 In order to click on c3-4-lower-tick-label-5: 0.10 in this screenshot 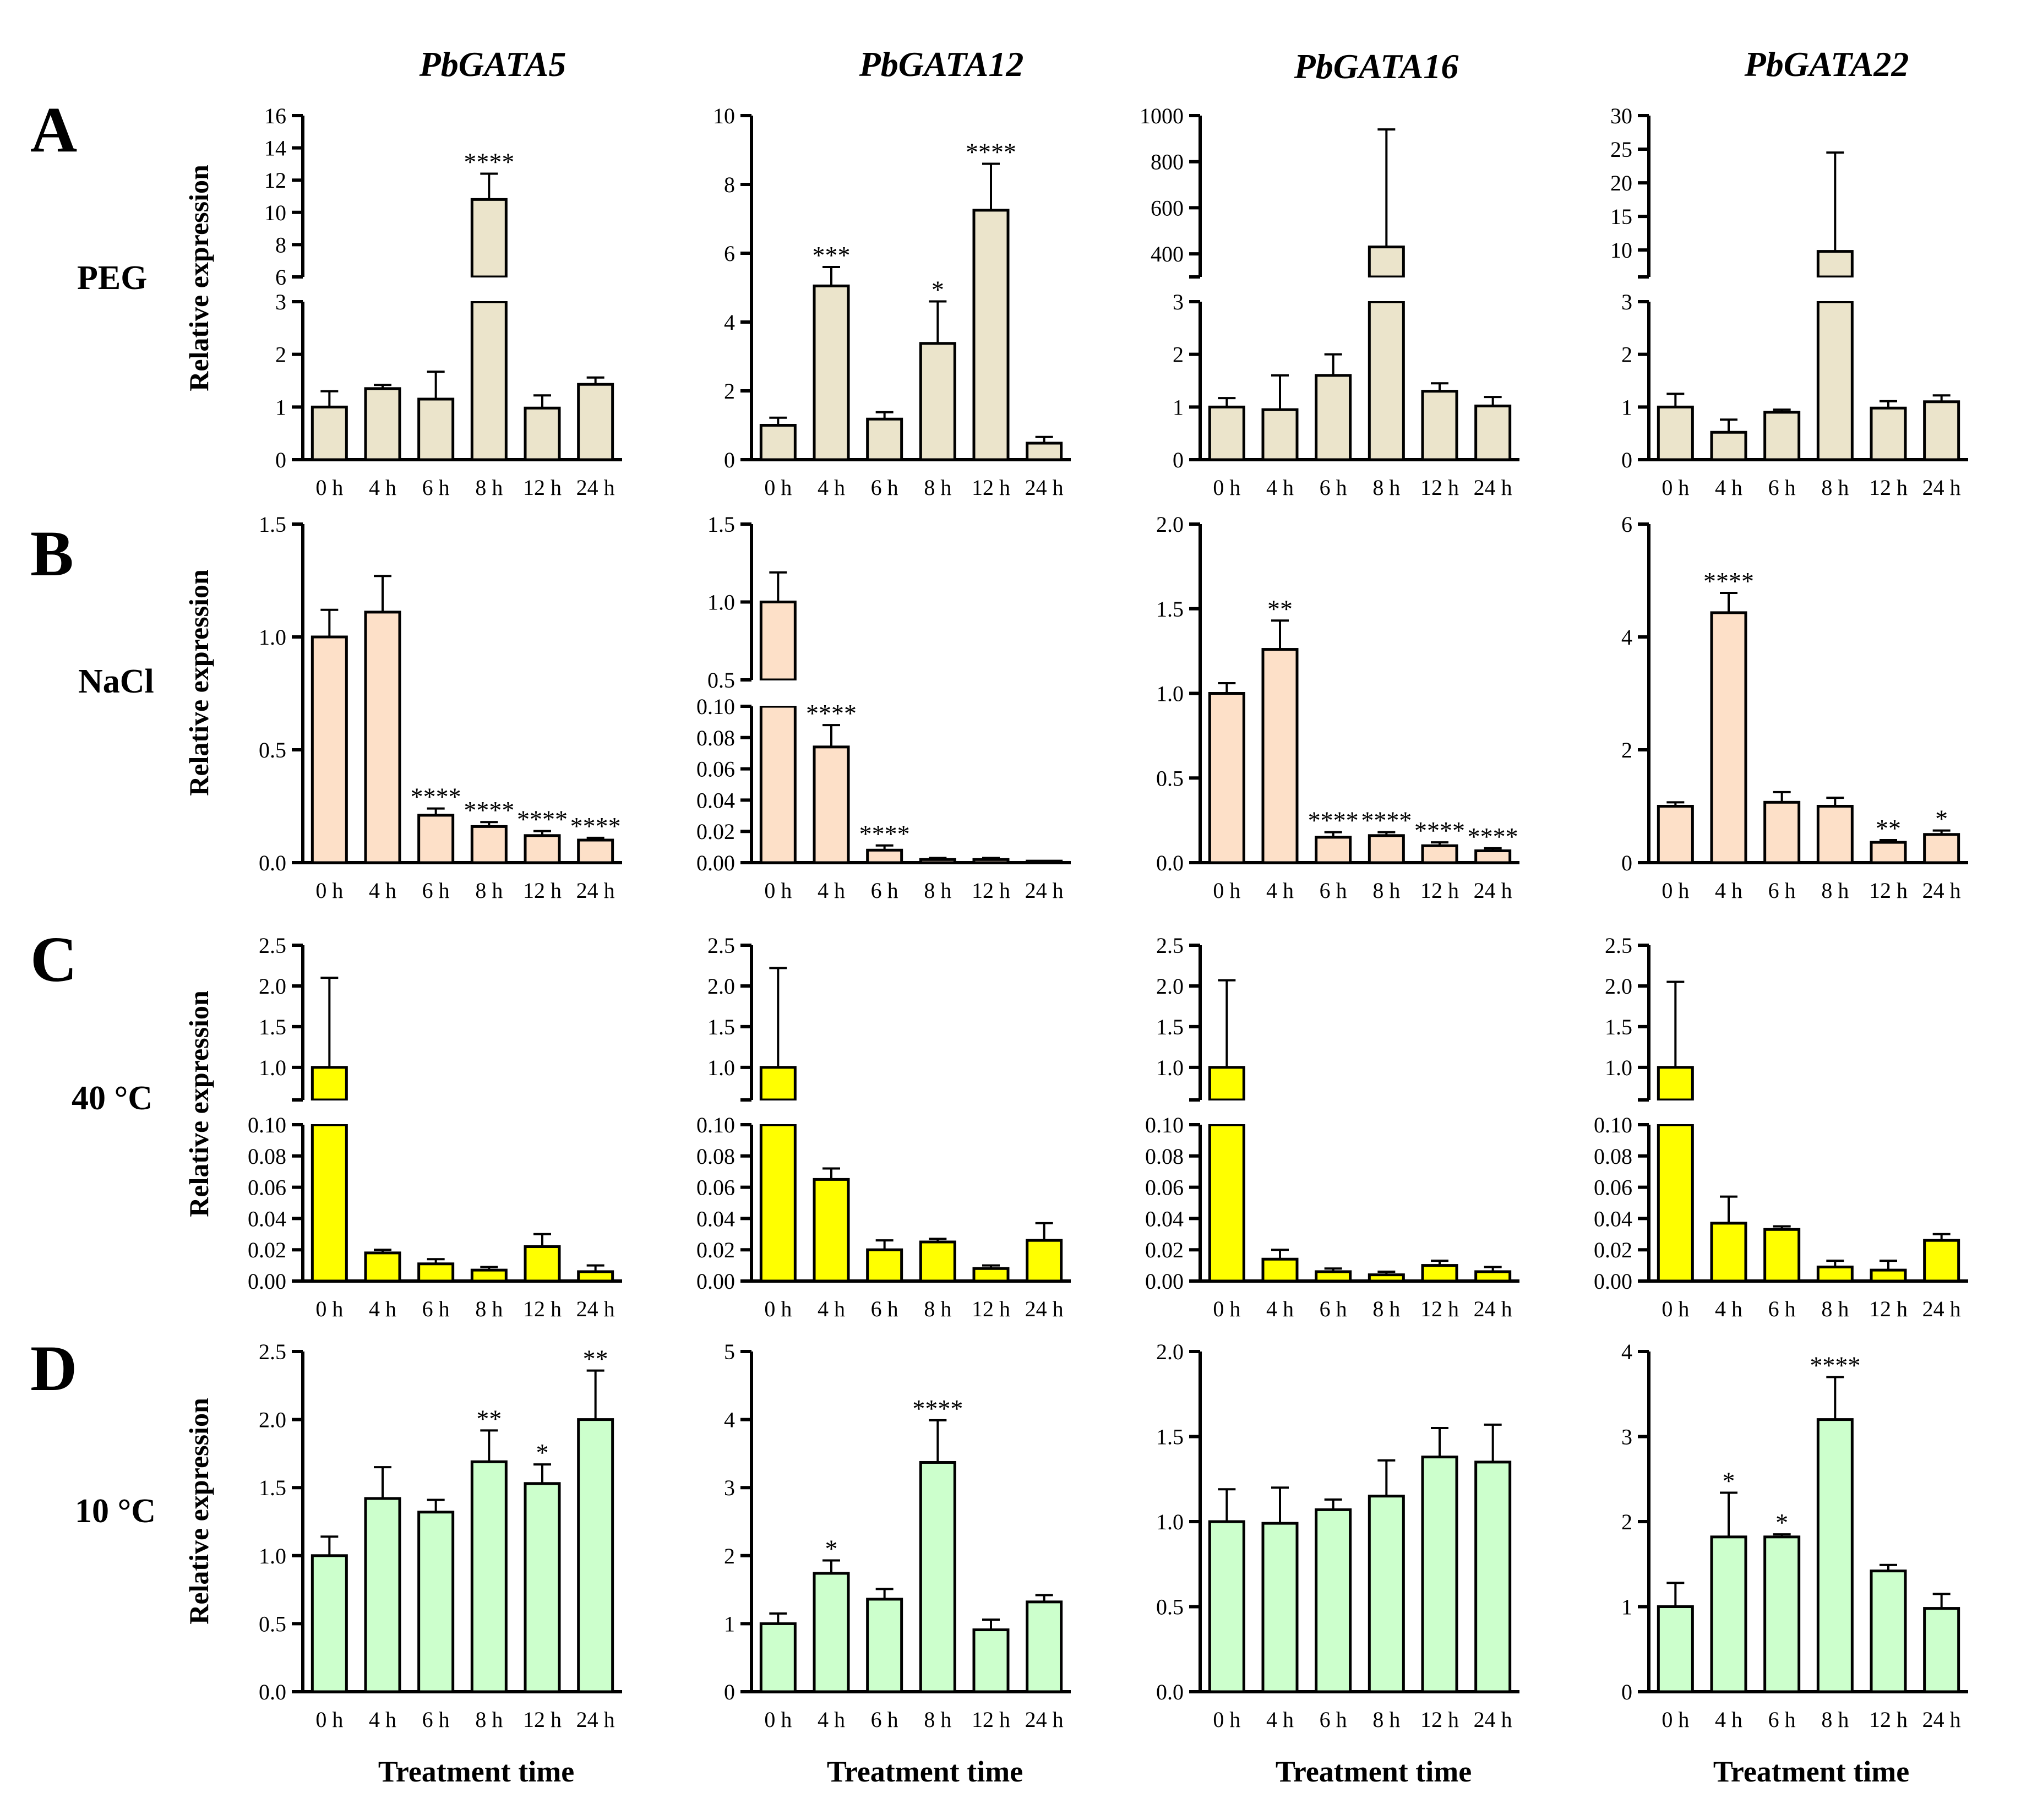, I will do `click(1613, 1125)`.